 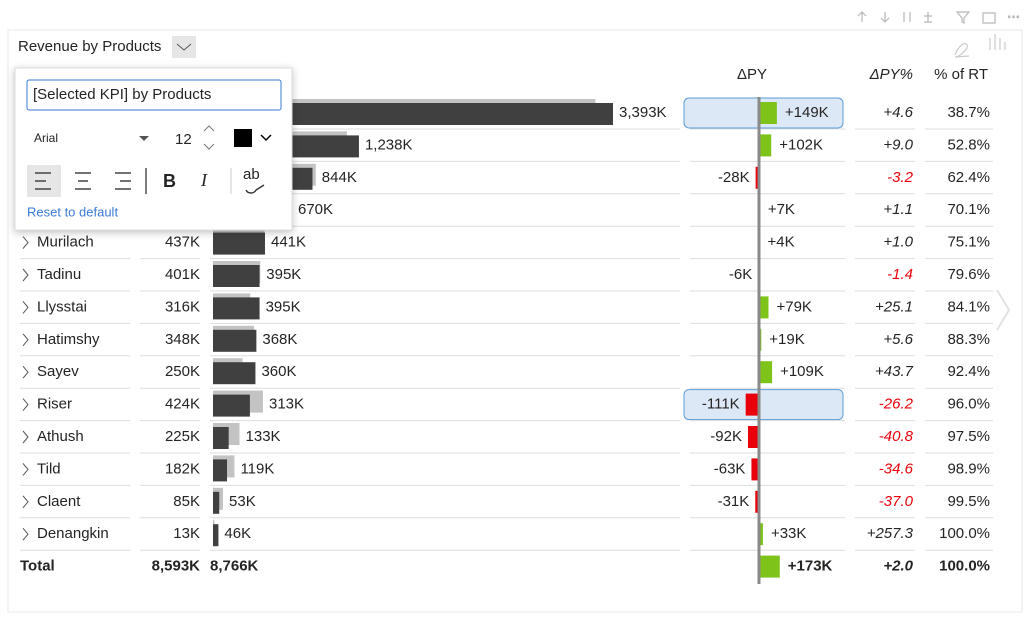 I want to click on title-chevron-bg, so click(x=184, y=47).